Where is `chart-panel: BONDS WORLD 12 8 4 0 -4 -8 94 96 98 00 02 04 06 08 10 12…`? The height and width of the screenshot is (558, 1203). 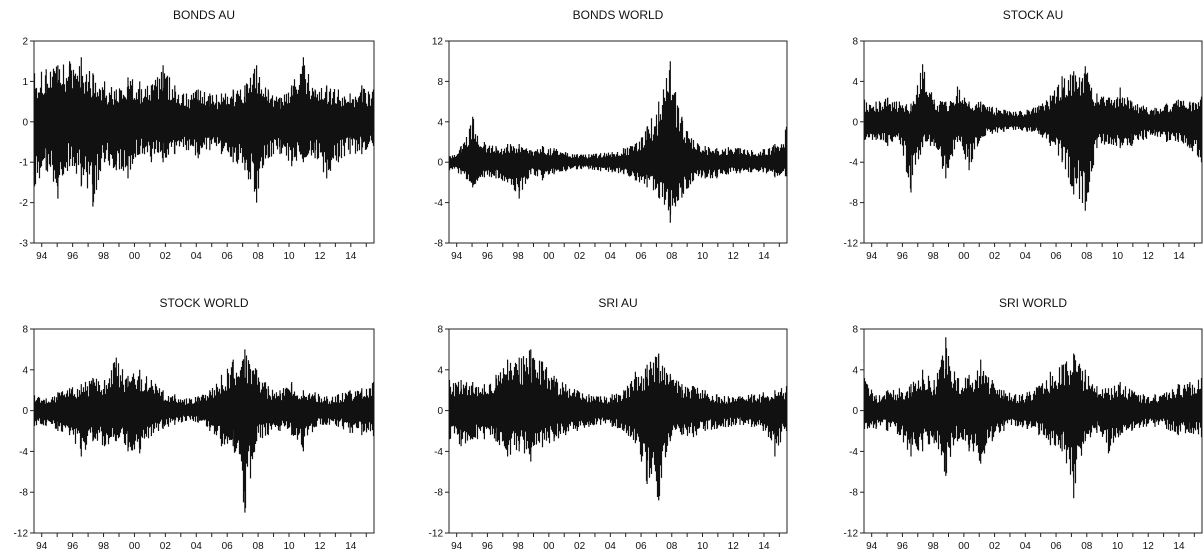 chart-panel: BONDS WORLD 12 8 4 0 -4 -8 94 96 98 00 02 04 06 08 10 12… is located at coordinates (610, 135).